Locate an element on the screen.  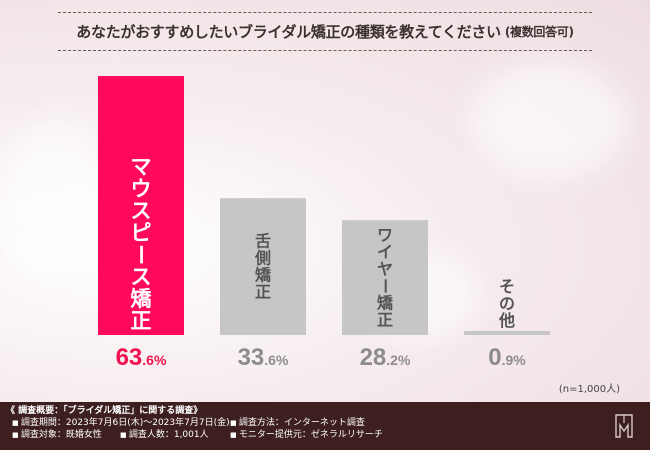
bar-label-2: ワイヤ 矯正 is located at coordinates (385, 278).